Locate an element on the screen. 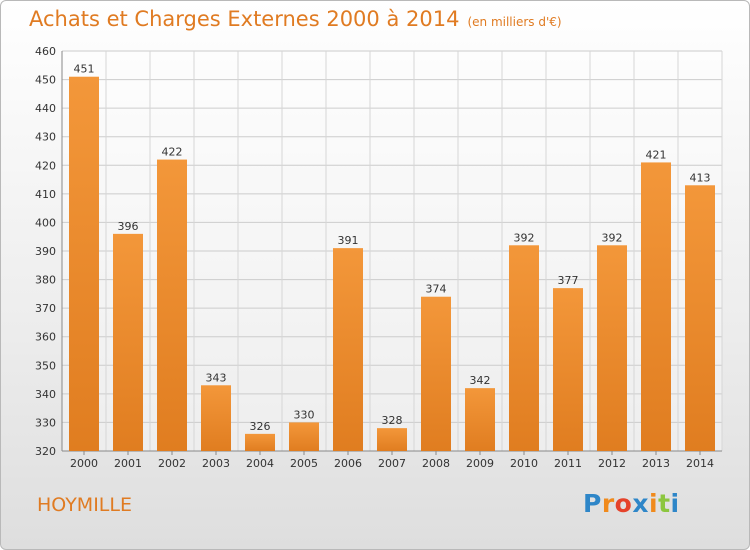  bar-value-label: 396 is located at coordinates (128, 226).